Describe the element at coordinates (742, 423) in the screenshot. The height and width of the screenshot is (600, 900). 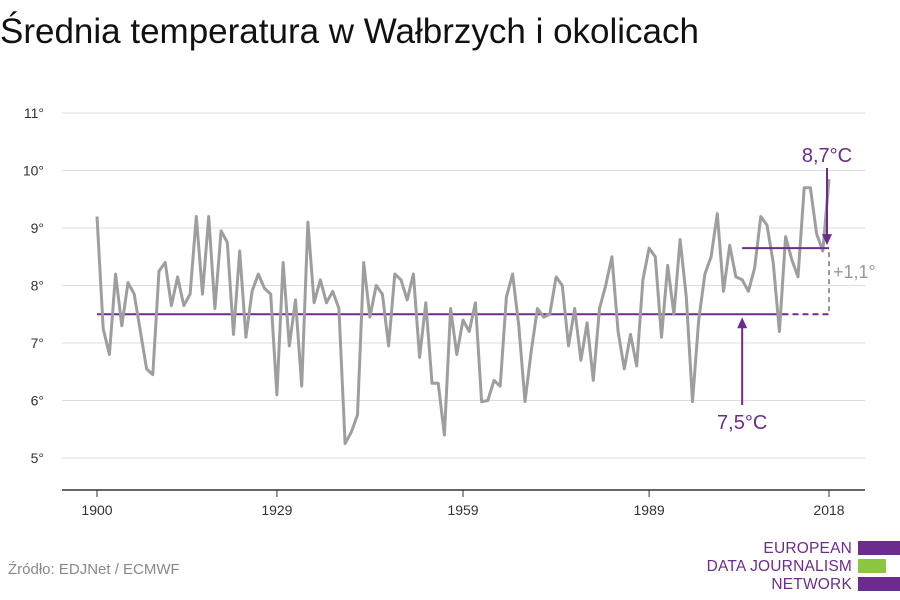
I see `baseline-value-label: 7,5°C` at that location.